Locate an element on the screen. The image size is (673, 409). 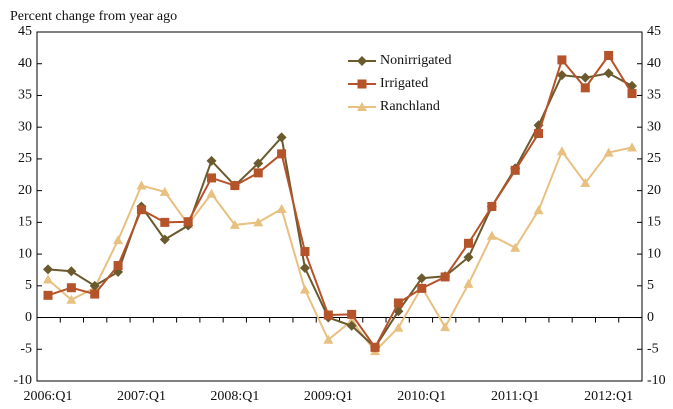
y2-tick-label: 25 is located at coordinates (654, 158).